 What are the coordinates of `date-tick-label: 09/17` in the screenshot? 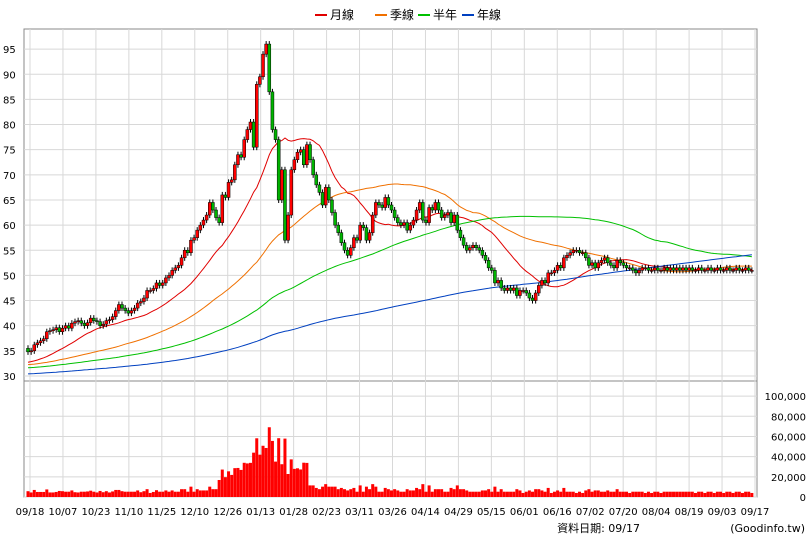 It's located at (755, 512).